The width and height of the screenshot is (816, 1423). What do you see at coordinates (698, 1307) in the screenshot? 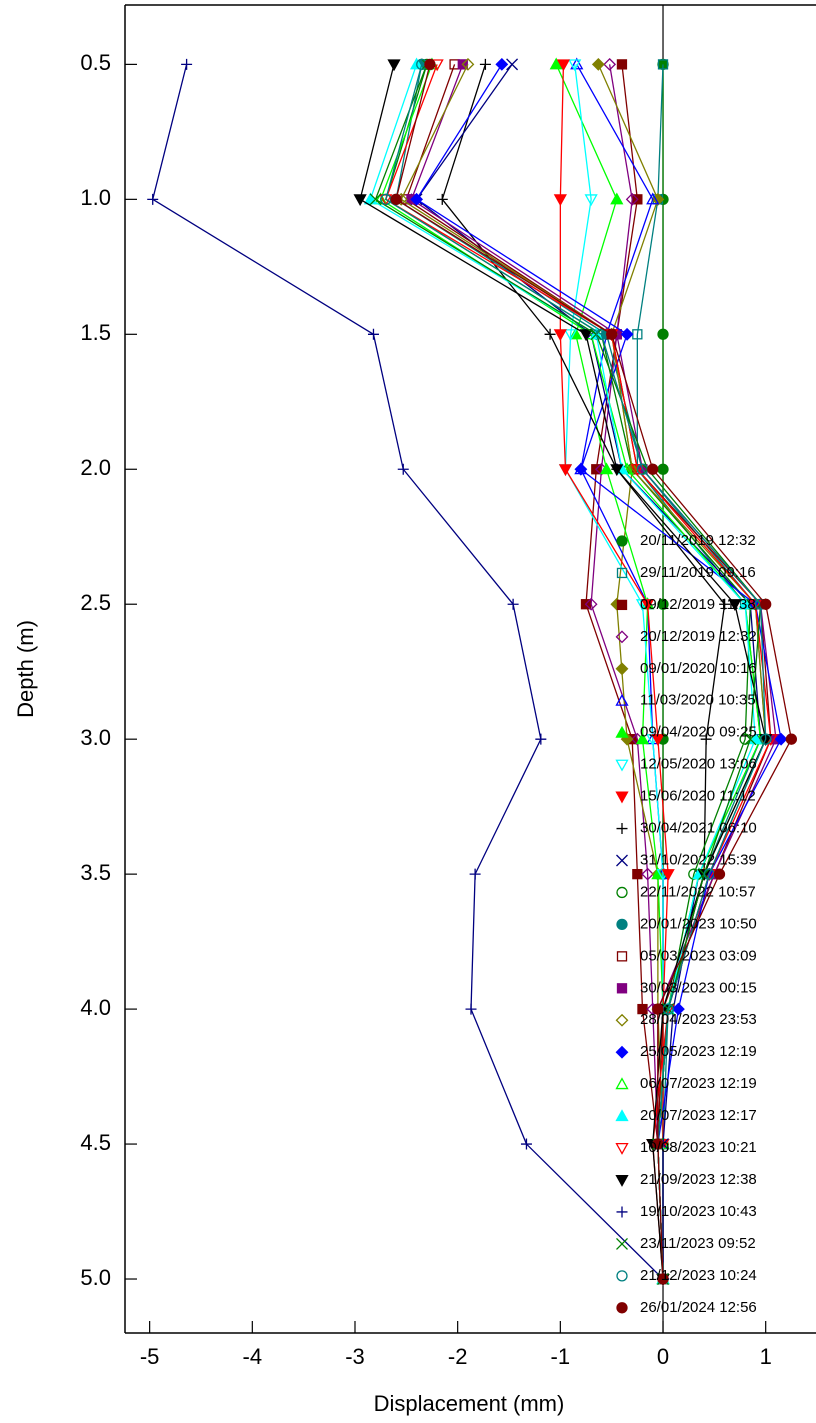
I see `legend-label: 26/01/2024 12:56` at bounding box center [698, 1307].